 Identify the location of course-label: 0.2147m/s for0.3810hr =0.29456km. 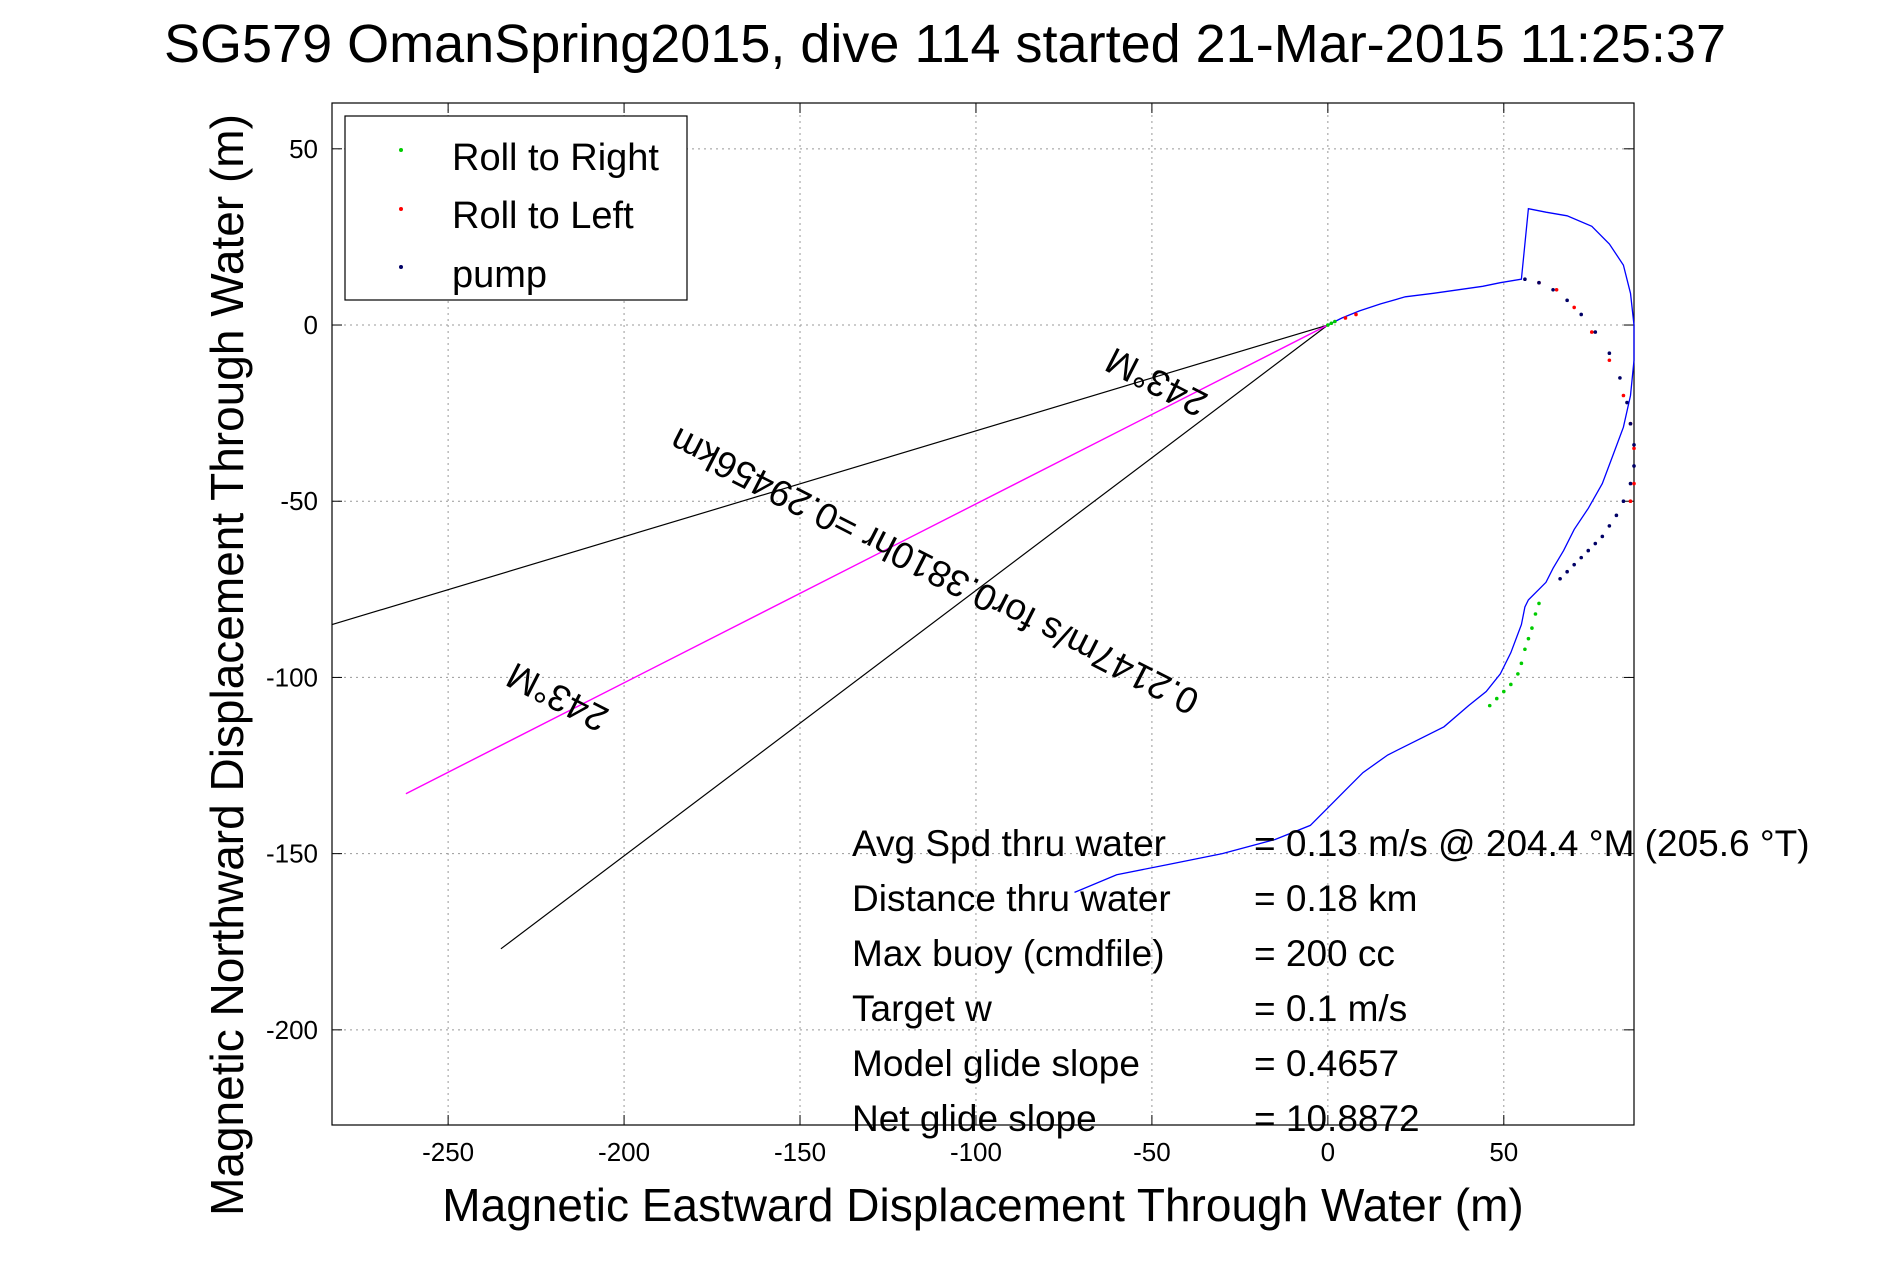
(934, 571).